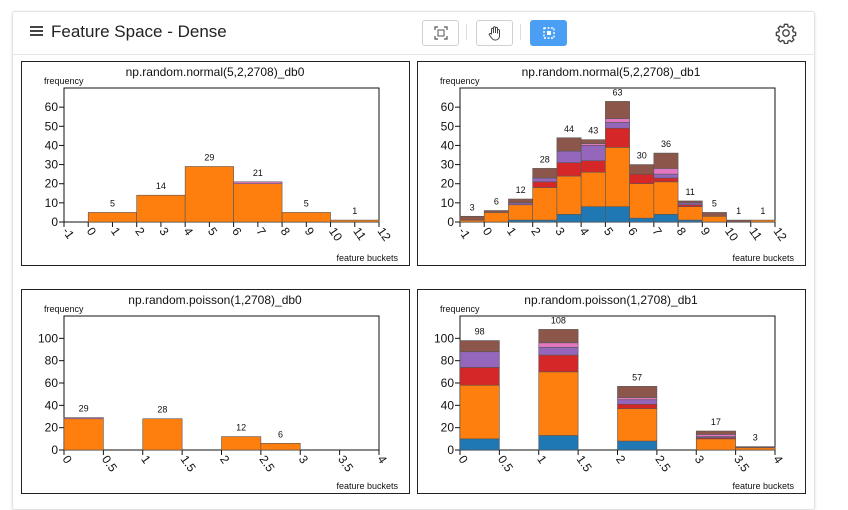 The width and height of the screenshot is (848, 510). What do you see at coordinates (162, 410) in the screenshot?
I see `bar-value-label: 28` at bounding box center [162, 410].